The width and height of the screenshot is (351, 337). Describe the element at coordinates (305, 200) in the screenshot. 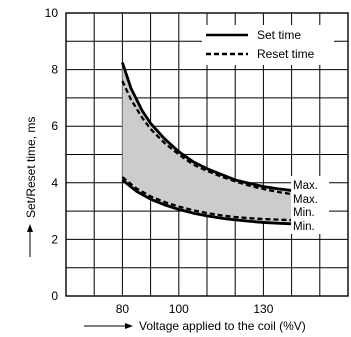

I see `curve-label-max-reset: Max.` at that location.